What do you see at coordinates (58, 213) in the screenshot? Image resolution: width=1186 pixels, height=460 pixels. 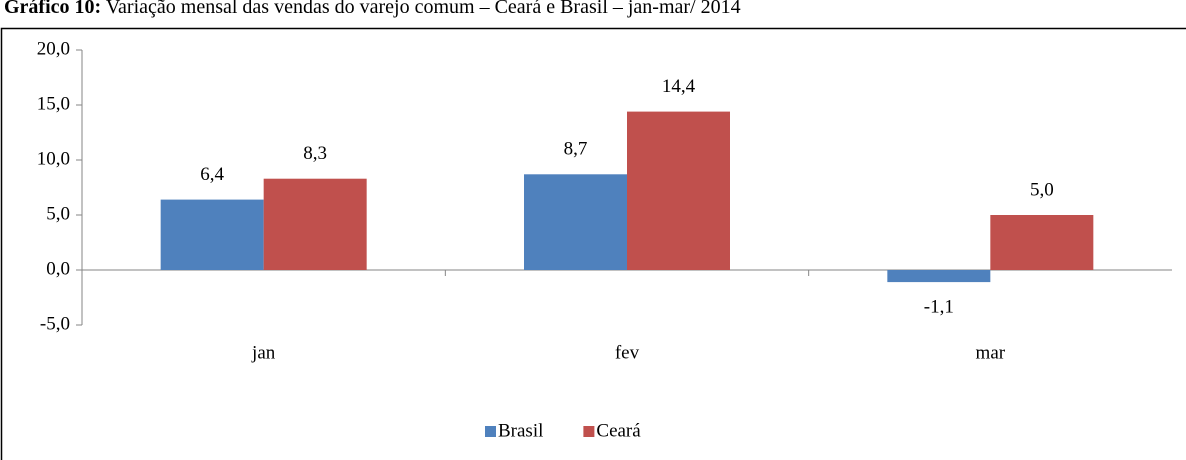 I see `y-tick-label: 5,0` at bounding box center [58, 213].